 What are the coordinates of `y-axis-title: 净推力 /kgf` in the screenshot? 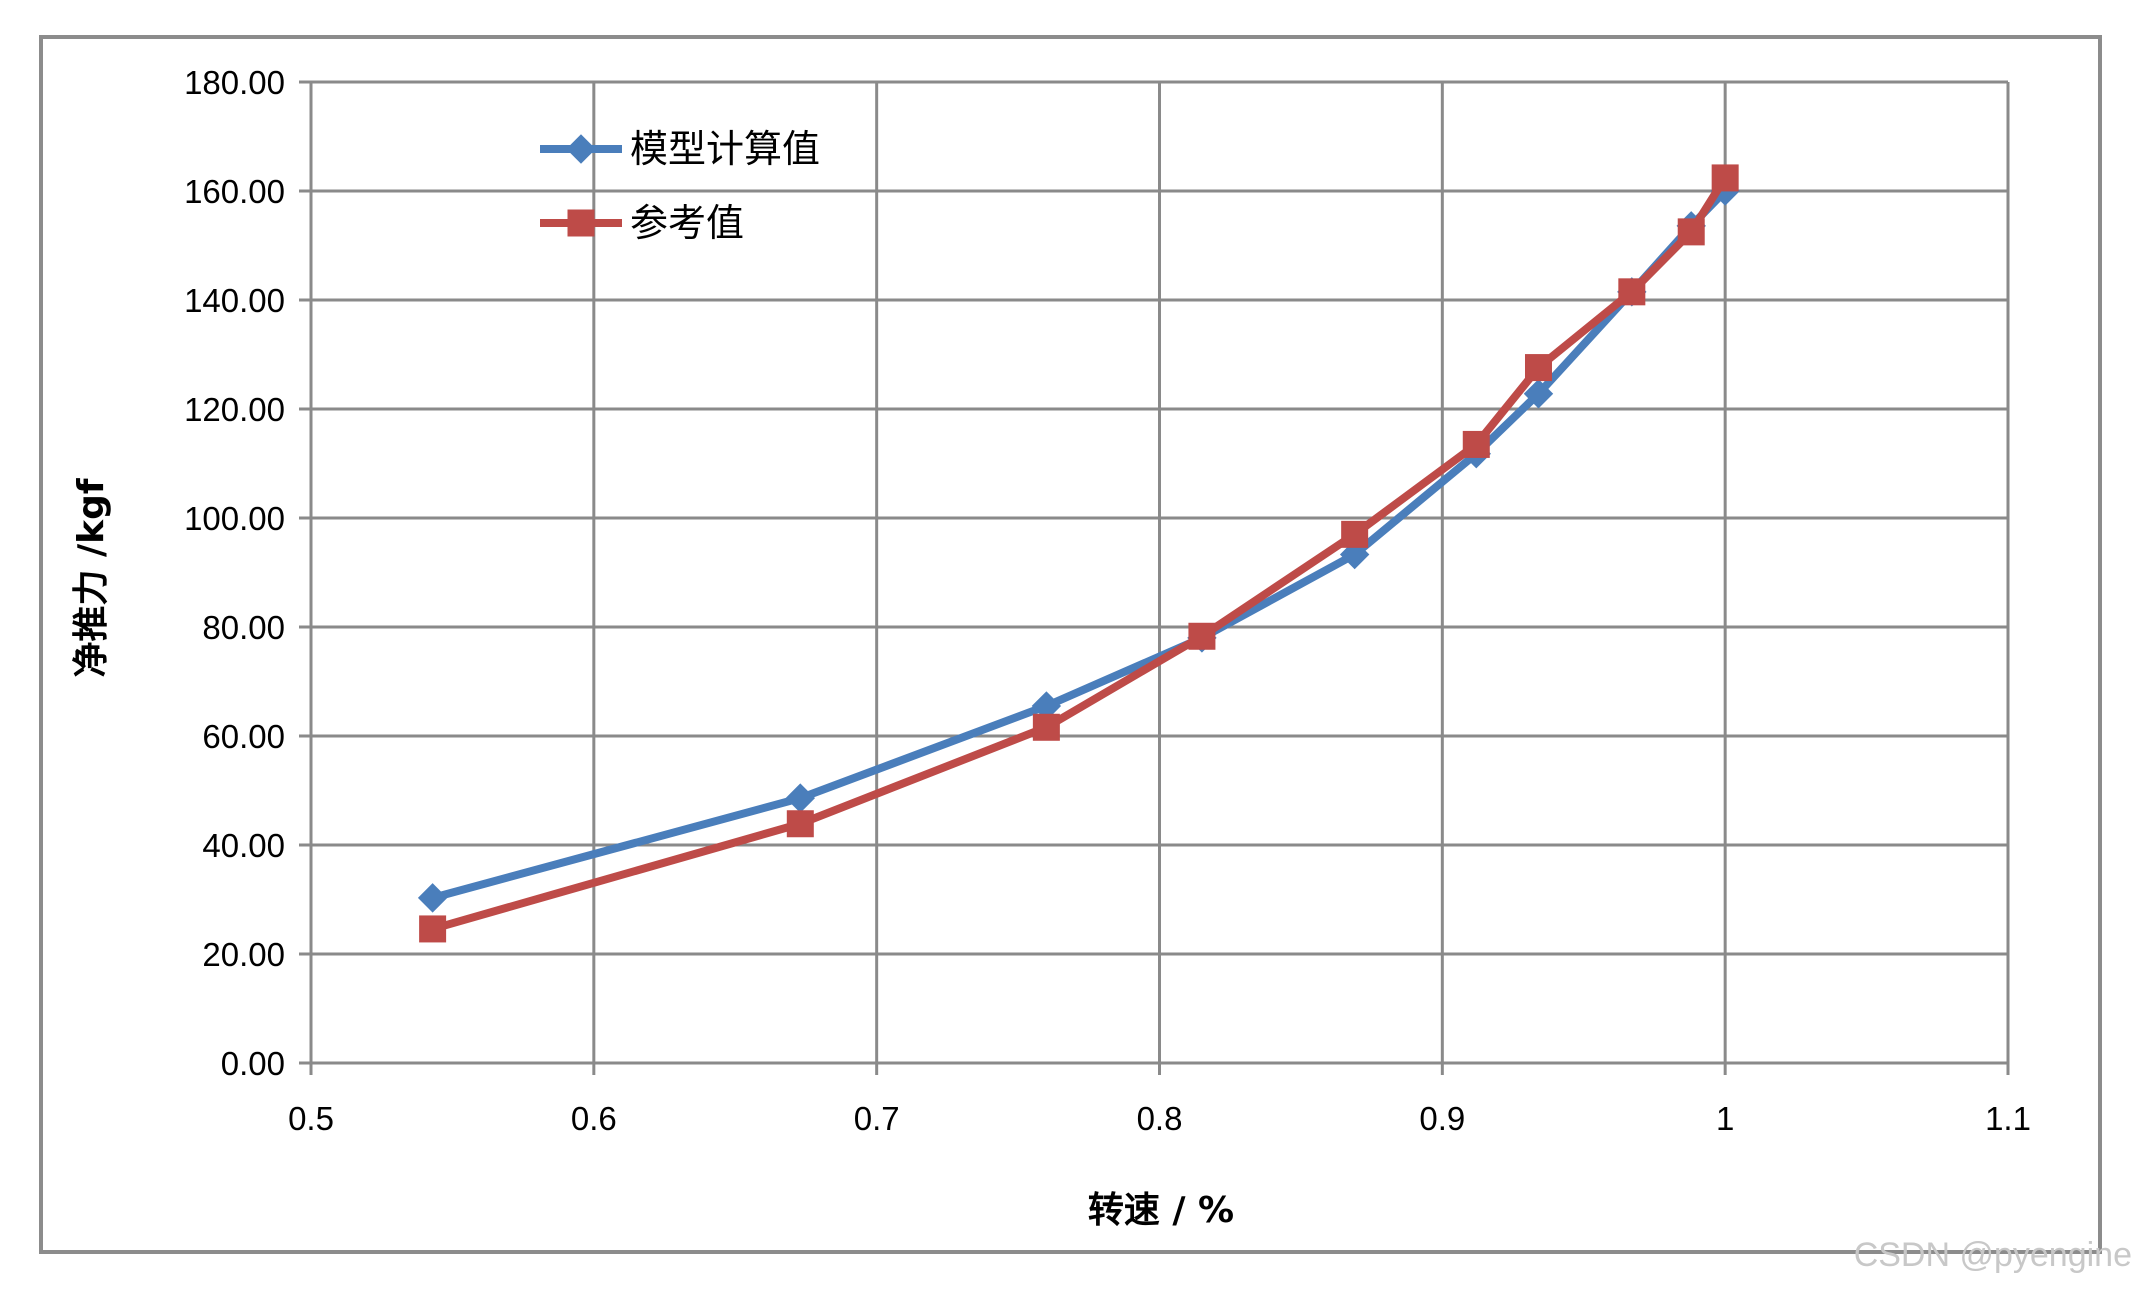 It's located at (91, 577).